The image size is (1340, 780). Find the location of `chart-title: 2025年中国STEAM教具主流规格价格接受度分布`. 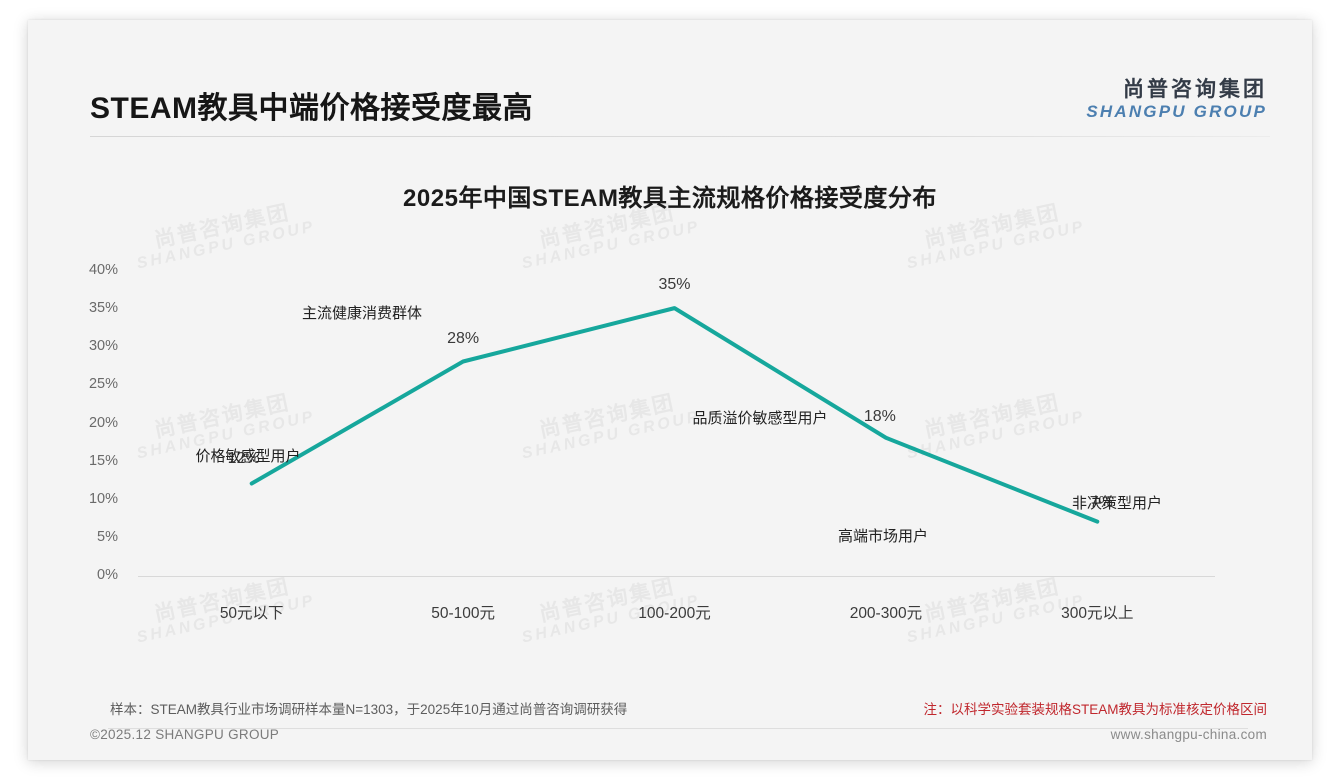

chart-title: 2025年中国STEAM教具主流规格价格接受度分布 is located at coordinates (670, 198).